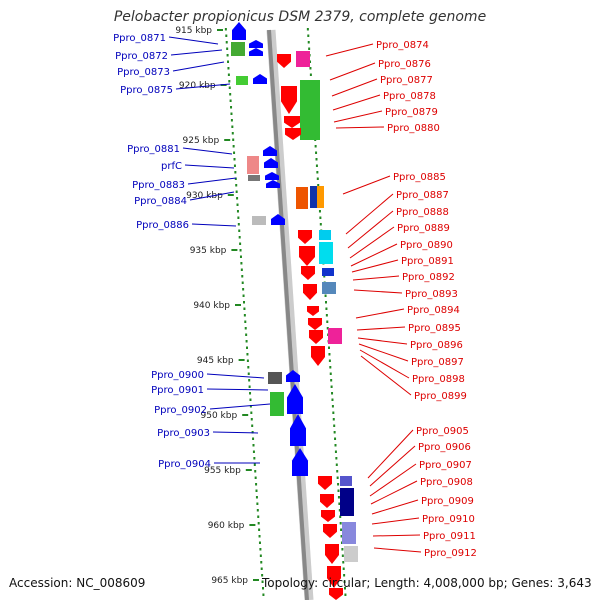 The image size is (600, 600). What do you see at coordinates (171, 166) in the screenshot?
I see `left-gene-label: prfC` at bounding box center [171, 166].